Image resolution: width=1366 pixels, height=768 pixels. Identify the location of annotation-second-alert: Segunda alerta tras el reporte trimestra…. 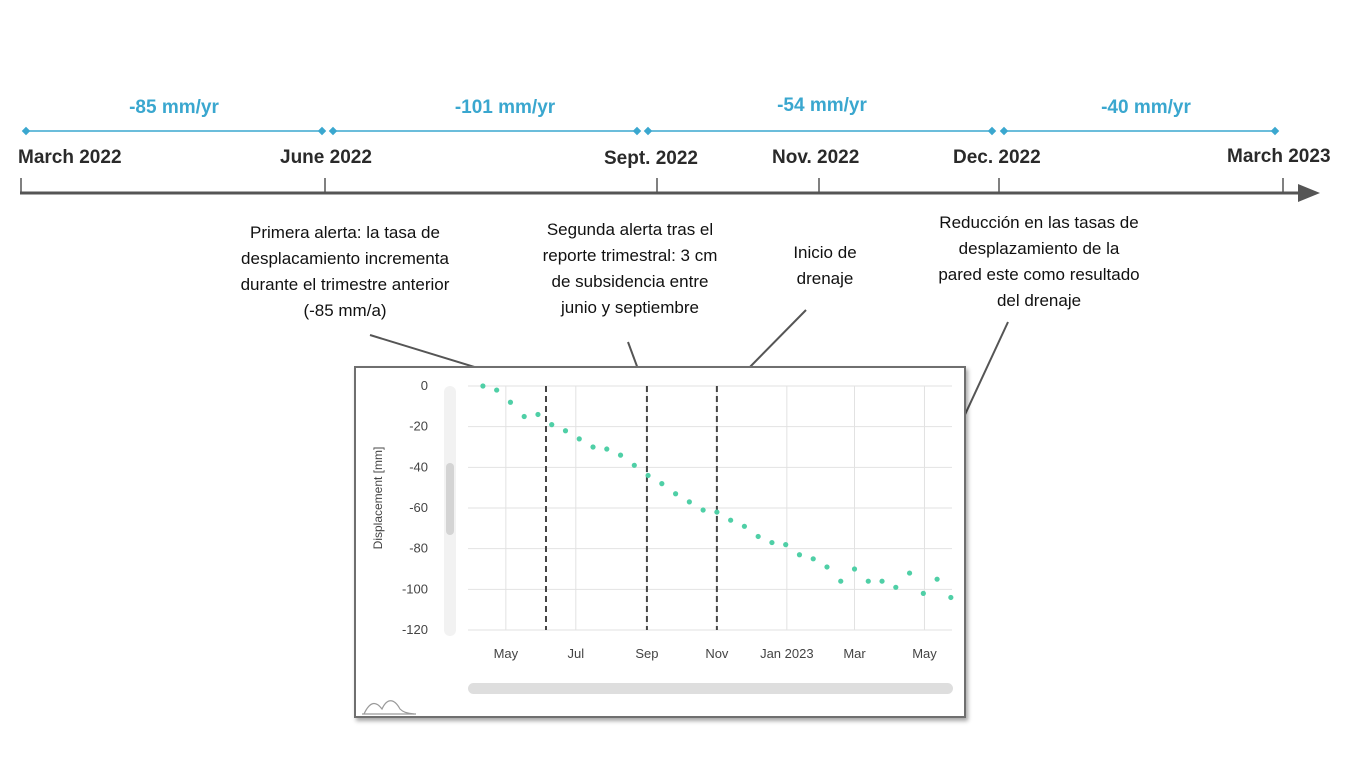
(630, 268).